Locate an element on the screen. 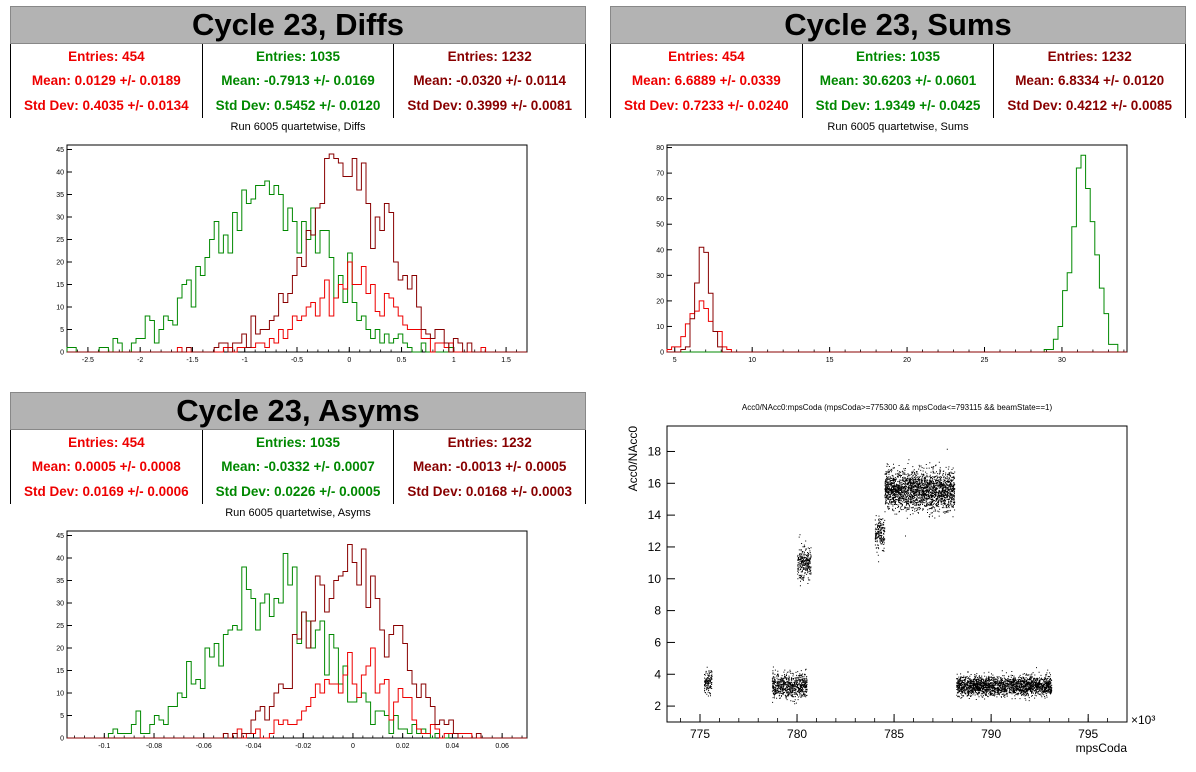  x-tick-label: -0.08 is located at coordinates (154, 746).